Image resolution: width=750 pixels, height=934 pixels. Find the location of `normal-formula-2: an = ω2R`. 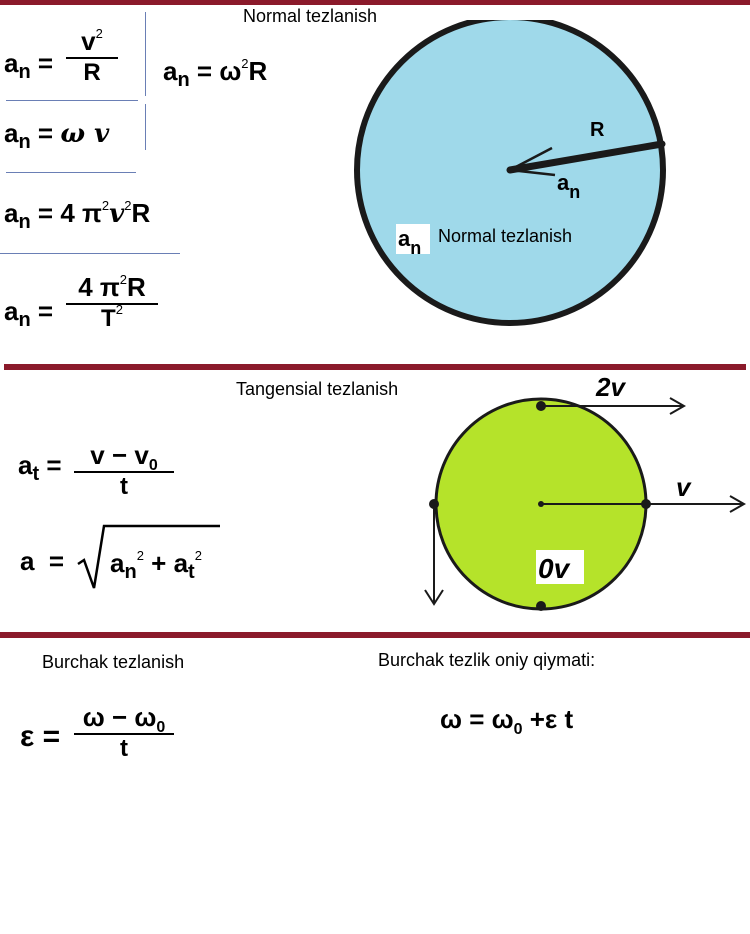

normal-formula-2: an = ω2R is located at coordinates (215, 73).